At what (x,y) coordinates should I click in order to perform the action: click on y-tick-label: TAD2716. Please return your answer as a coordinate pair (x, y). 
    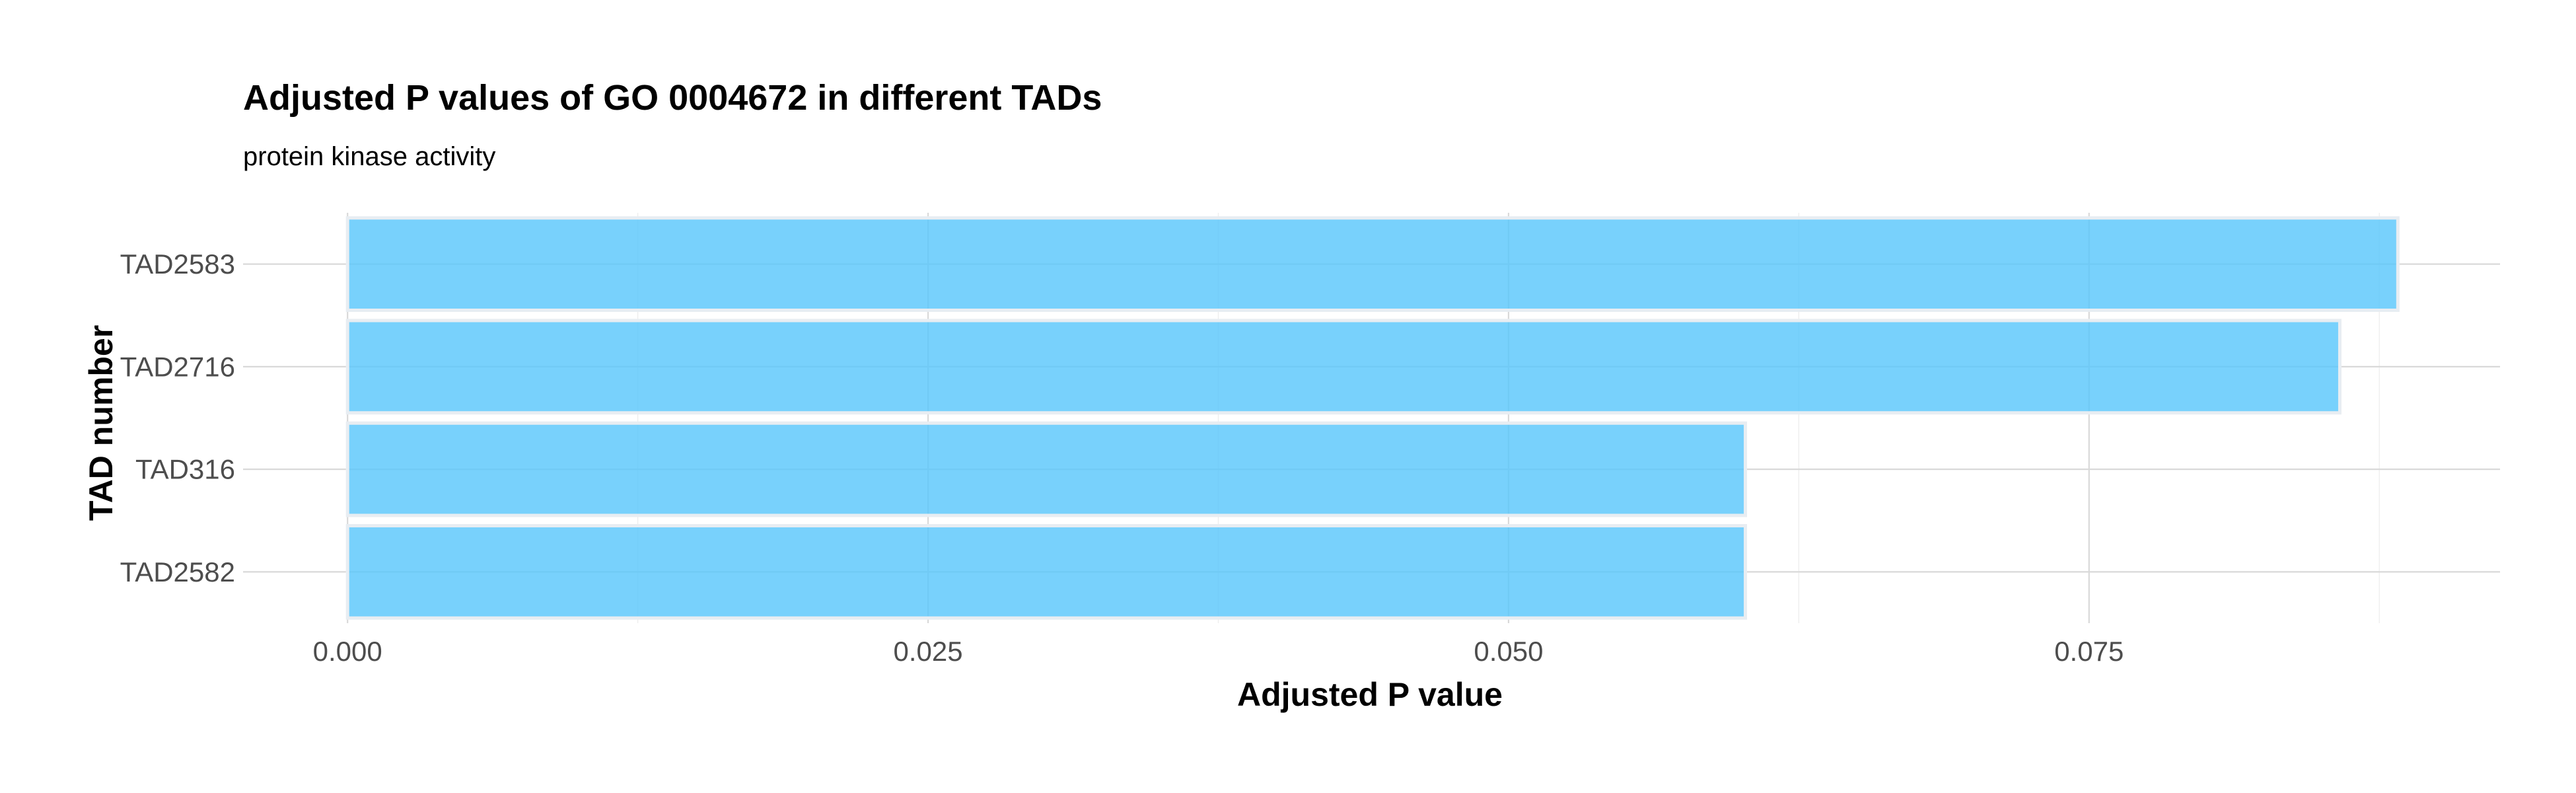
    Looking at the image, I should click on (177, 366).